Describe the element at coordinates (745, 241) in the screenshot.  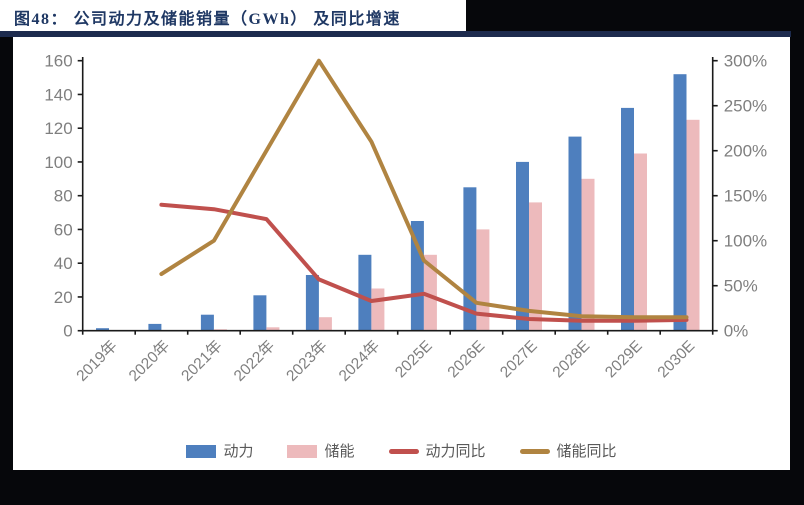
I see `right-axis-tick: 100%` at that location.